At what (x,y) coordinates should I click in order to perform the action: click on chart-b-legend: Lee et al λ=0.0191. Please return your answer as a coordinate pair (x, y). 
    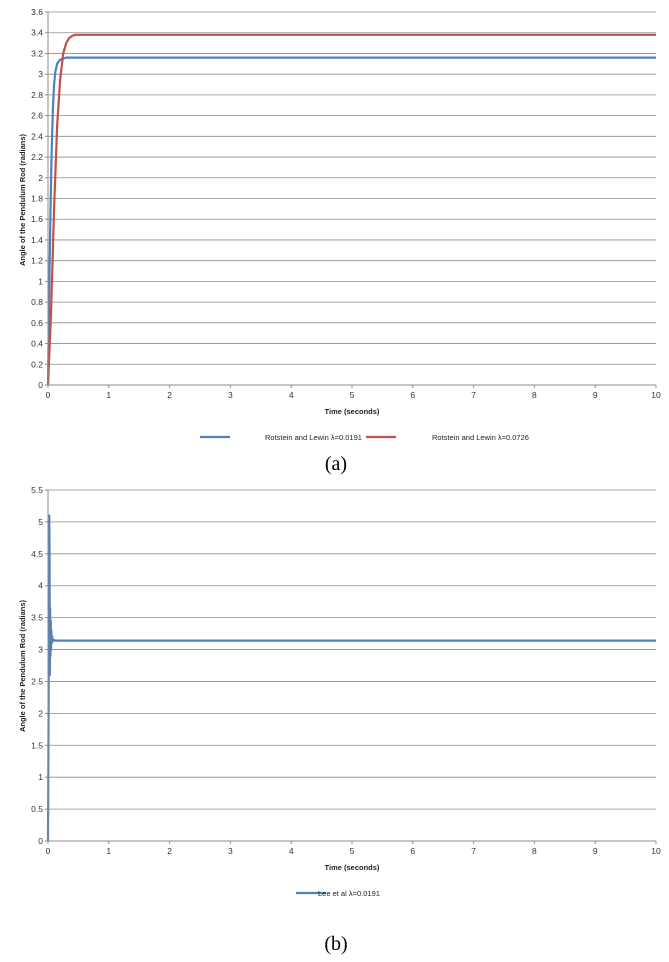
    Looking at the image, I should click on (338, 893).